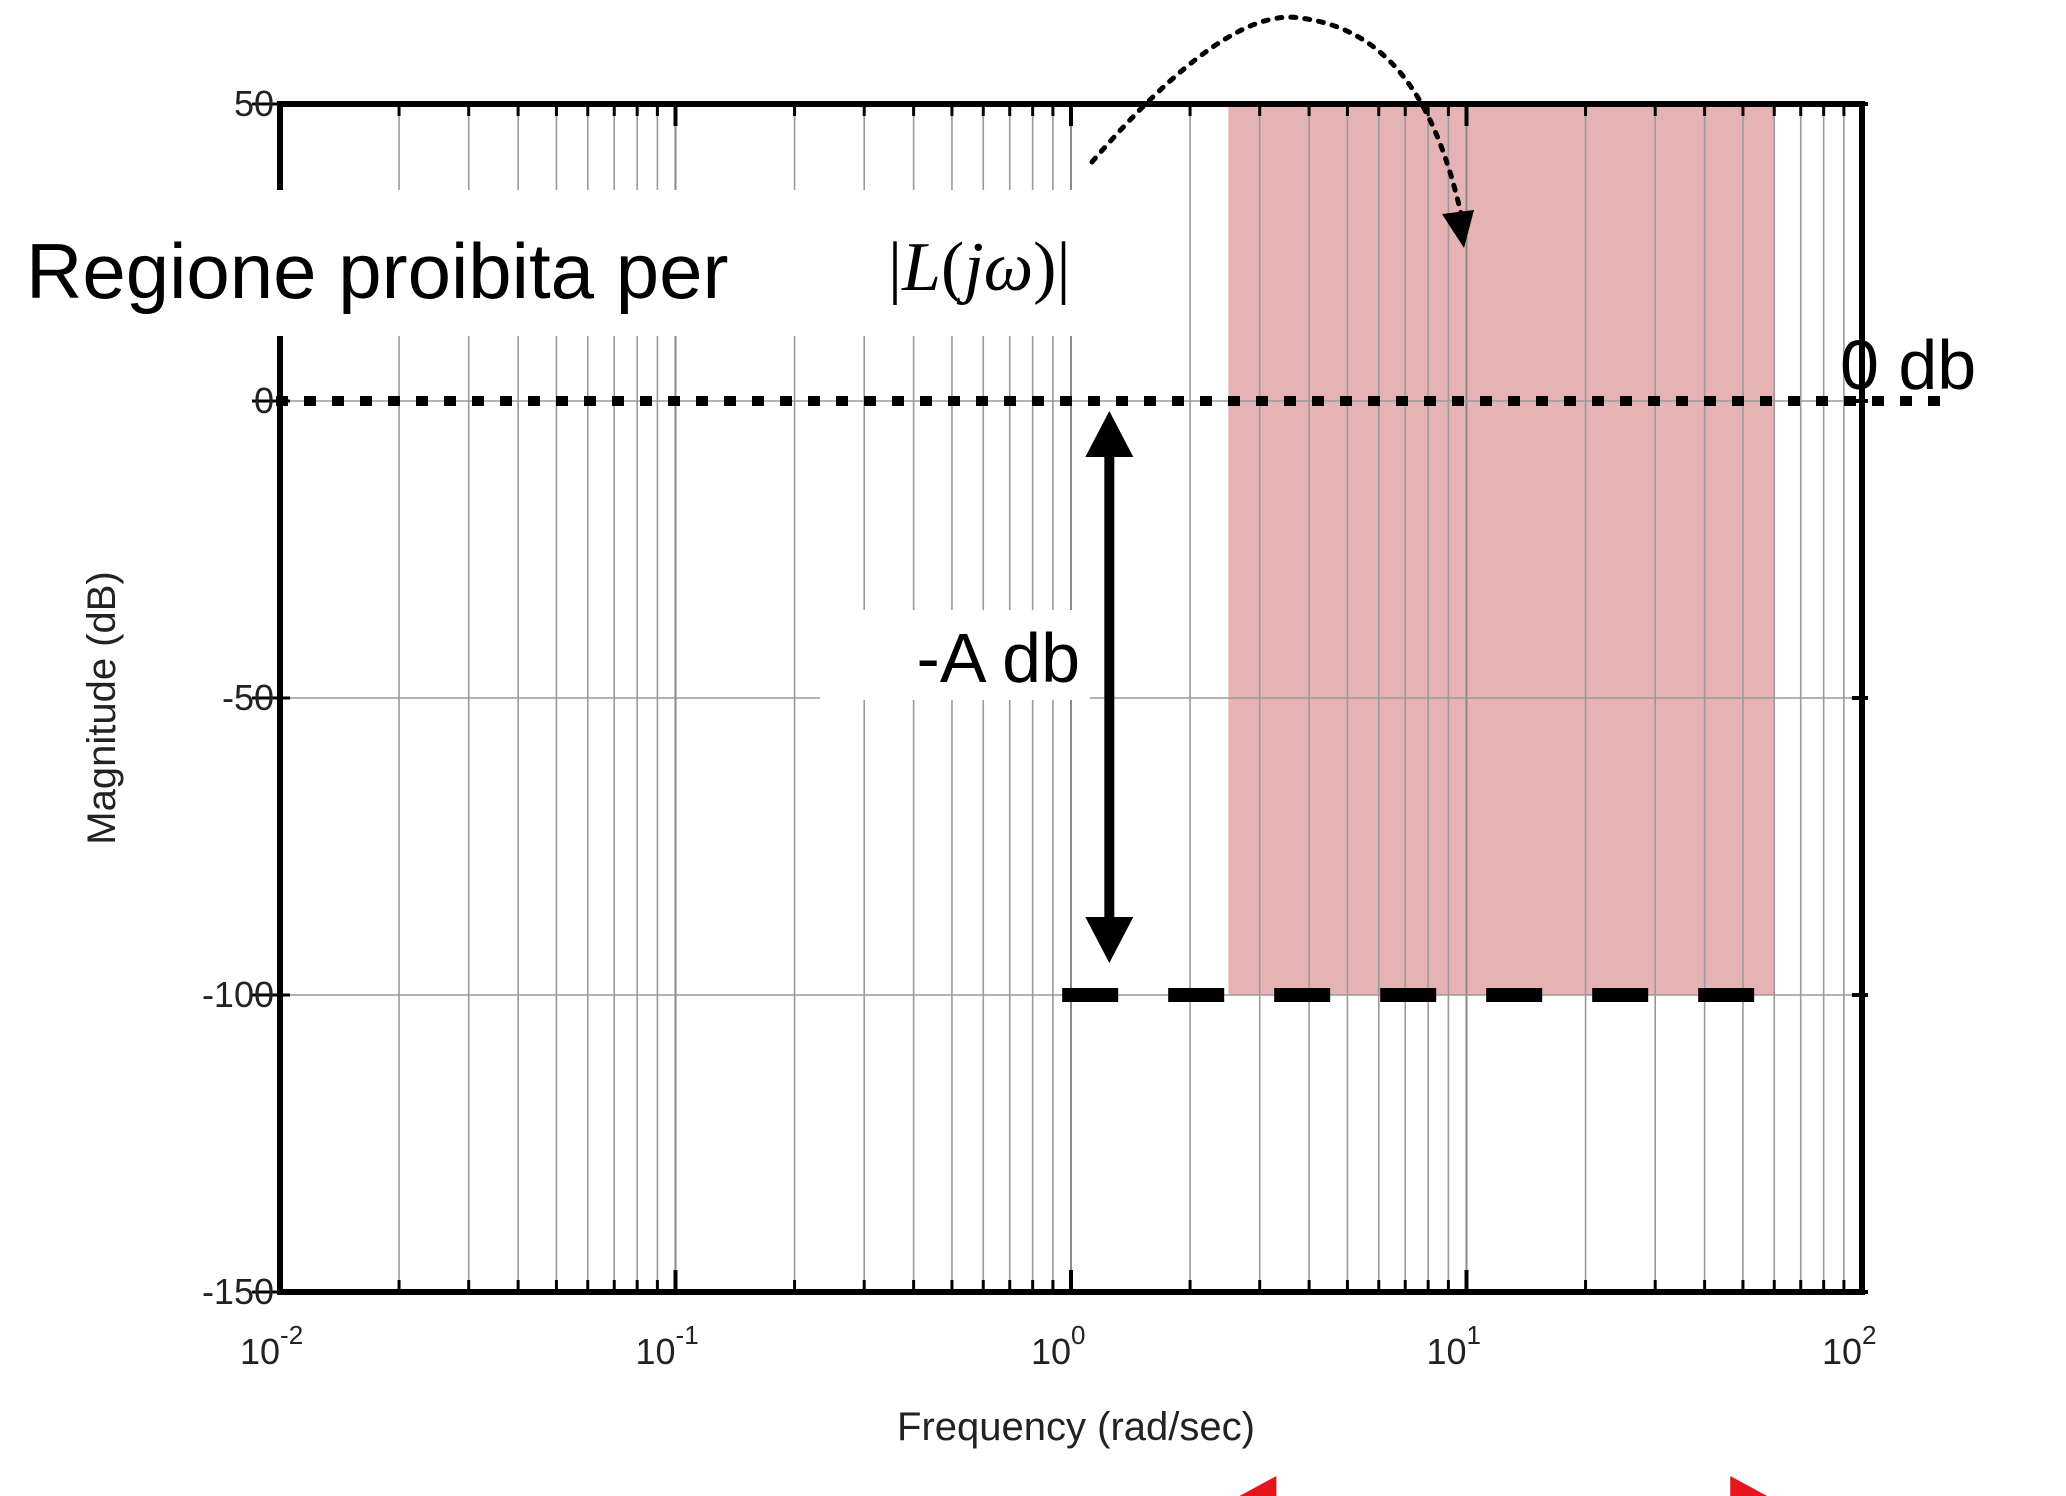 The image size is (2066, 1496). Describe the element at coordinates (1908, 365) in the screenshot. I see `zero-db-label: 0 db` at that location.